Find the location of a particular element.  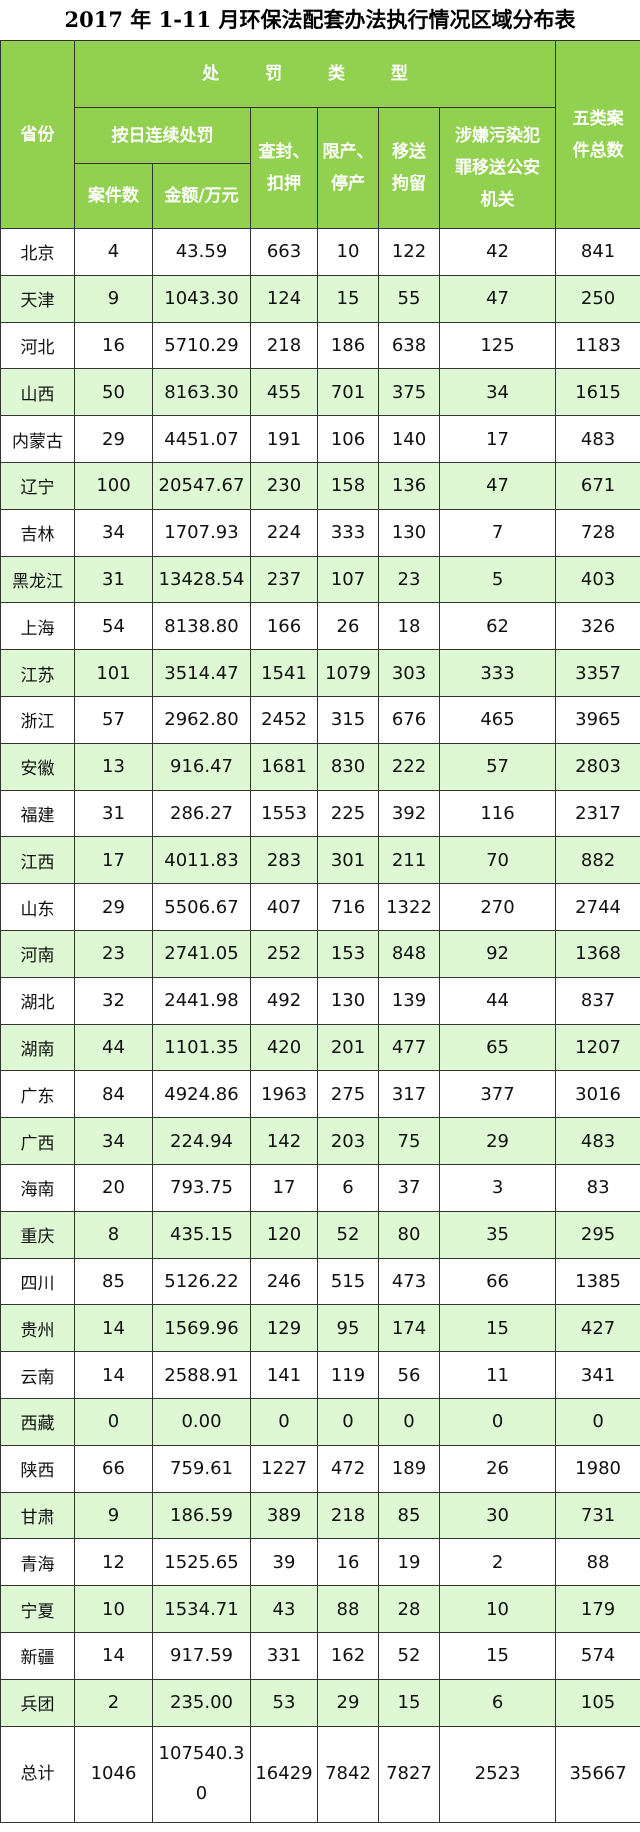

cell-province: 甘肃 is located at coordinates (37, 1515).